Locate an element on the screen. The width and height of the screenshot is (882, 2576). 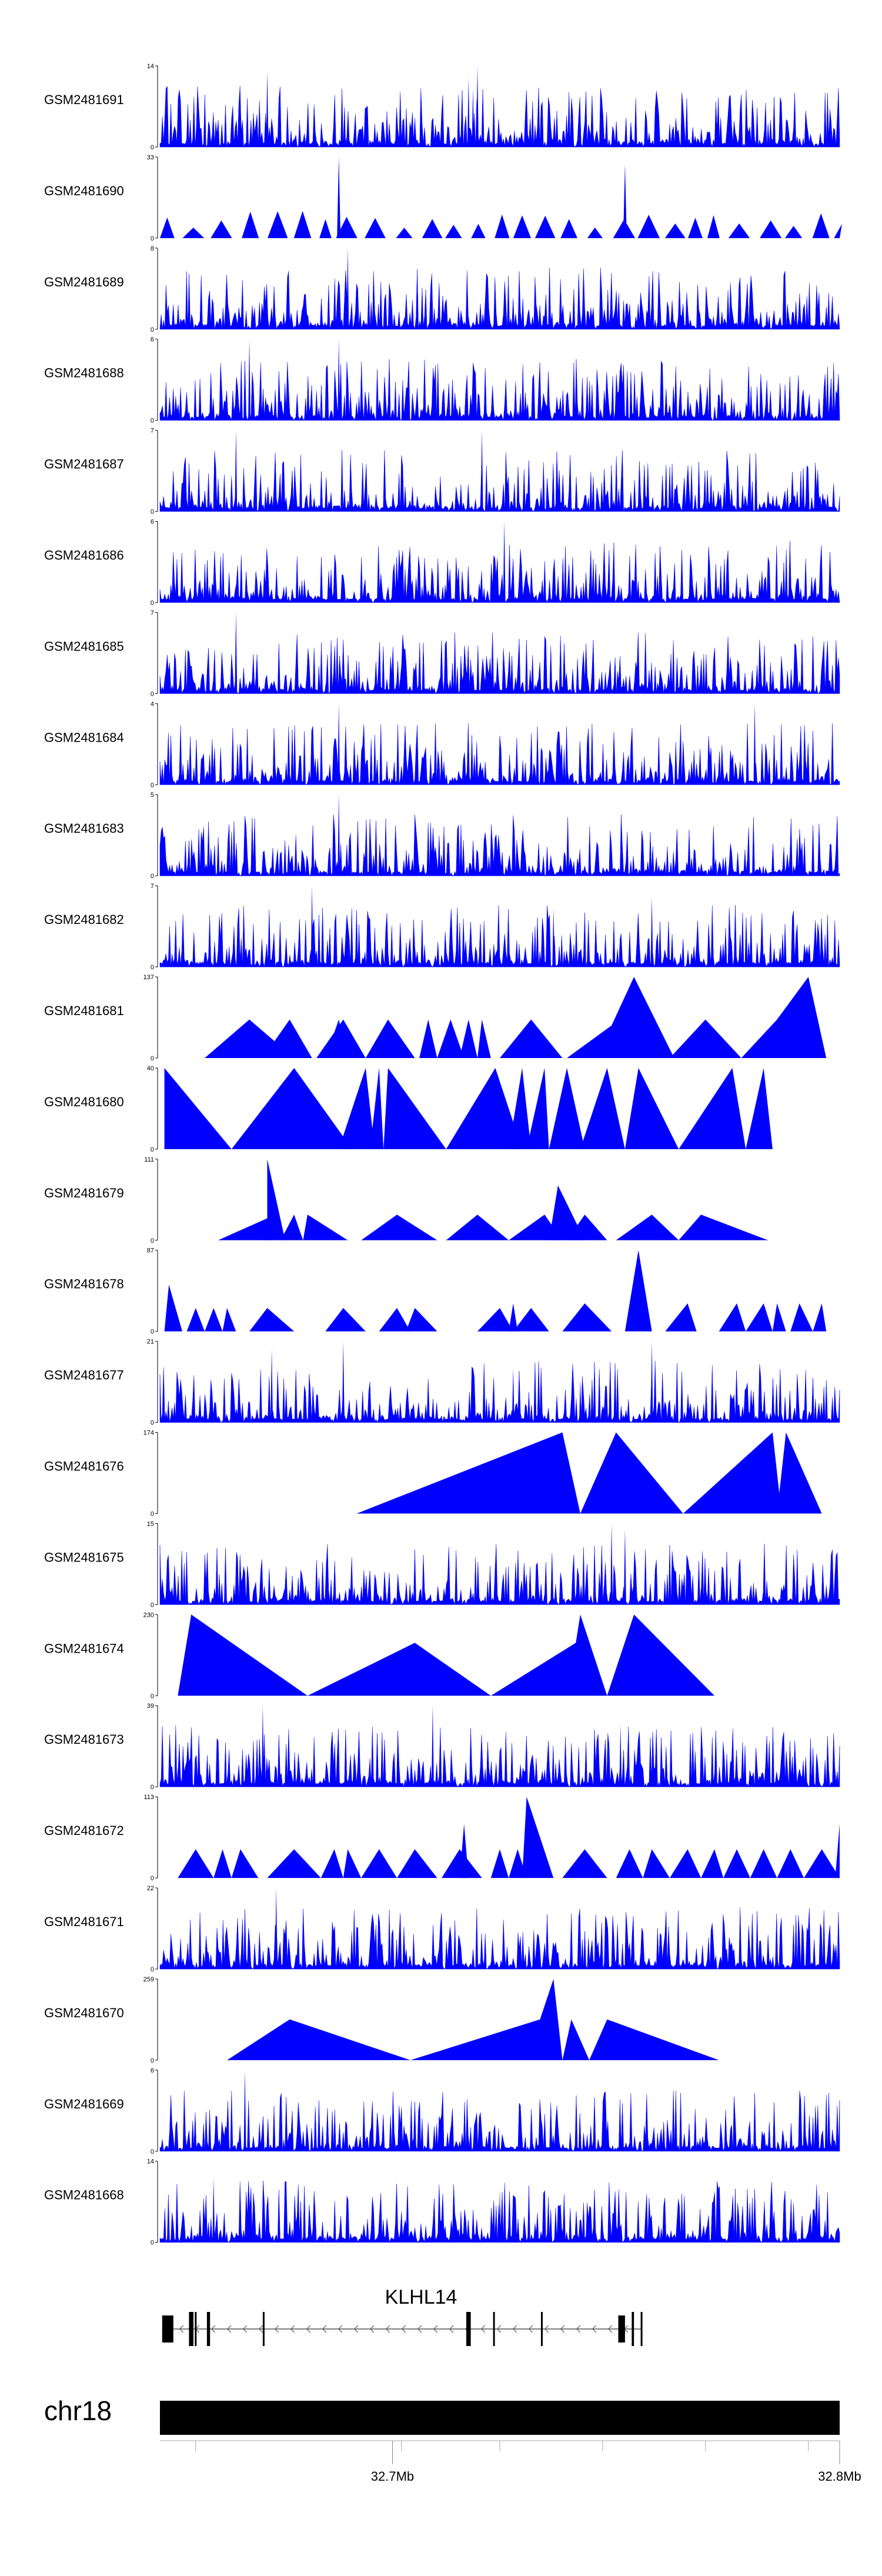
y-max-label: 22 is located at coordinates (150, 1888).